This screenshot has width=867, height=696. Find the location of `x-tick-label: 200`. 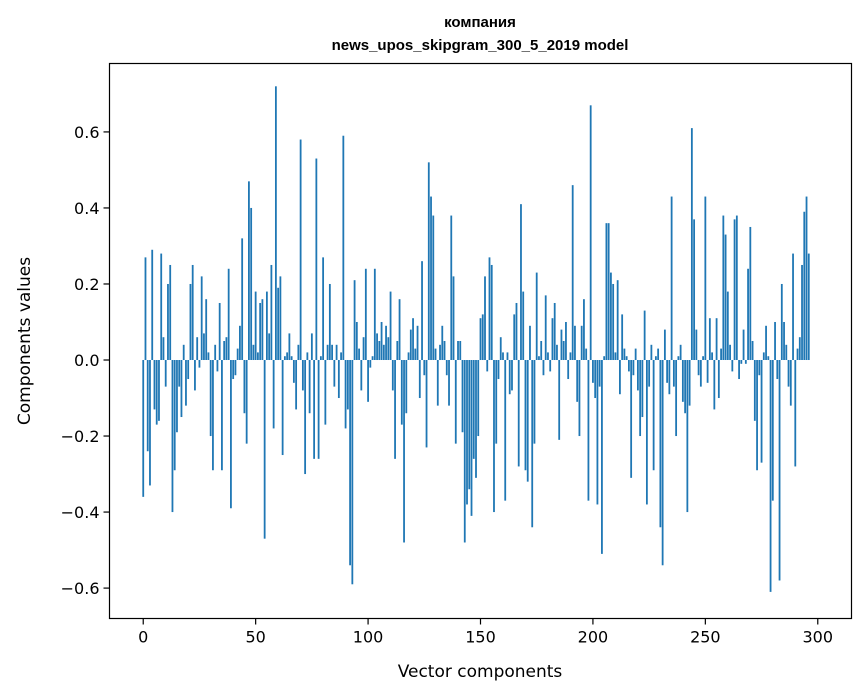

x-tick-label: 200 is located at coordinates (593, 637).